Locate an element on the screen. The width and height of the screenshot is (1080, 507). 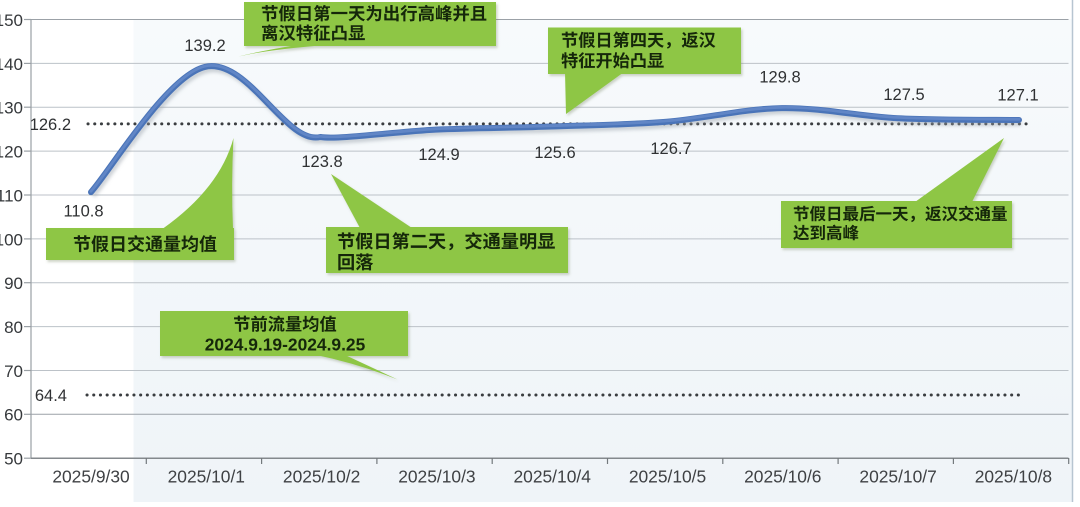
svg-text: 127.5 is located at coordinates (903, 95).